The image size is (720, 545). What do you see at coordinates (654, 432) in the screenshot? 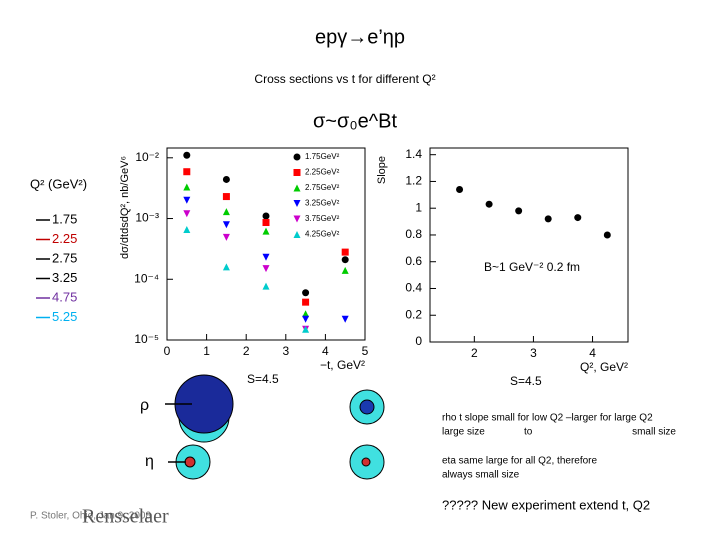
I see `rho-text: small size` at bounding box center [654, 432].